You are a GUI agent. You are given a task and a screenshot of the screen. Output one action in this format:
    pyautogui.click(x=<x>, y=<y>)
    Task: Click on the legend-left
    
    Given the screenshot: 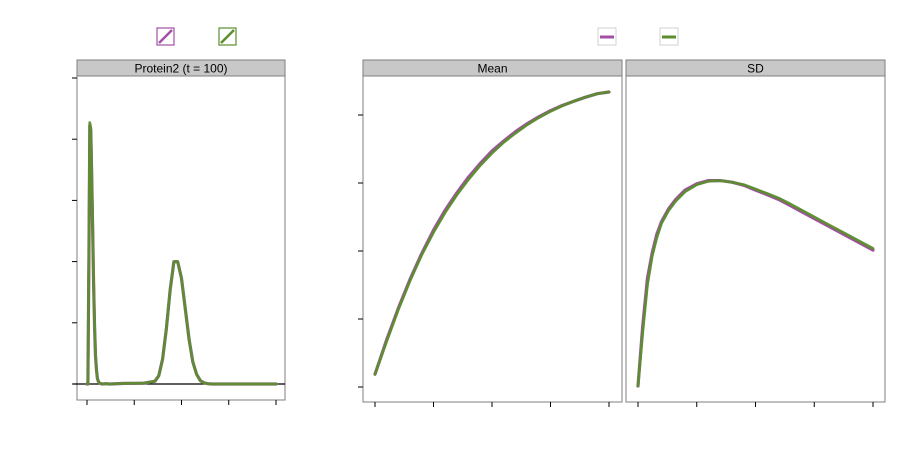 What is the action you would take?
    pyautogui.click(x=196, y=36)
    